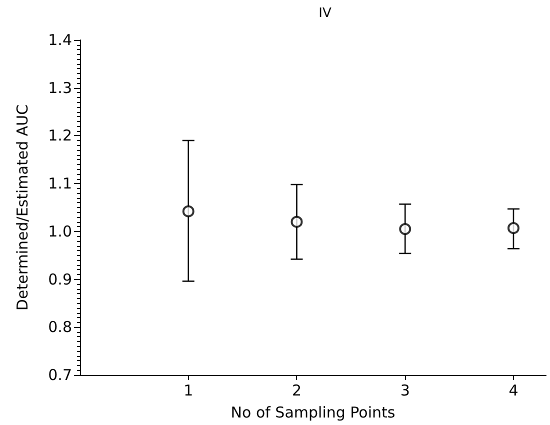  What do you see at coordinates (60, 375) in the screenshot?
I see `y-tick-label: 0.7` at bounding box center [60, 375].